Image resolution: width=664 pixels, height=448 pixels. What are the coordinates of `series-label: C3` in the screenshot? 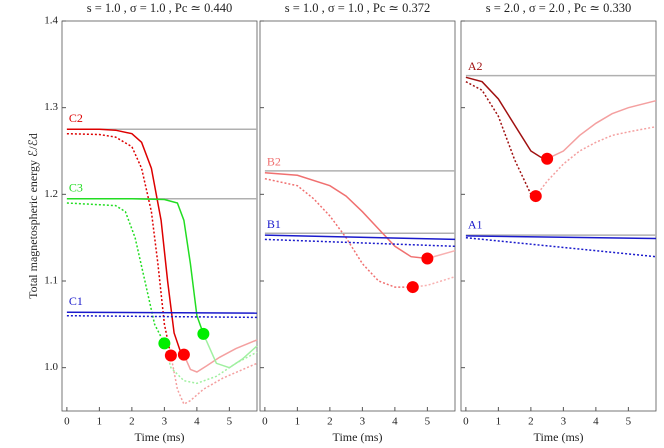 It's located at (76, 187).